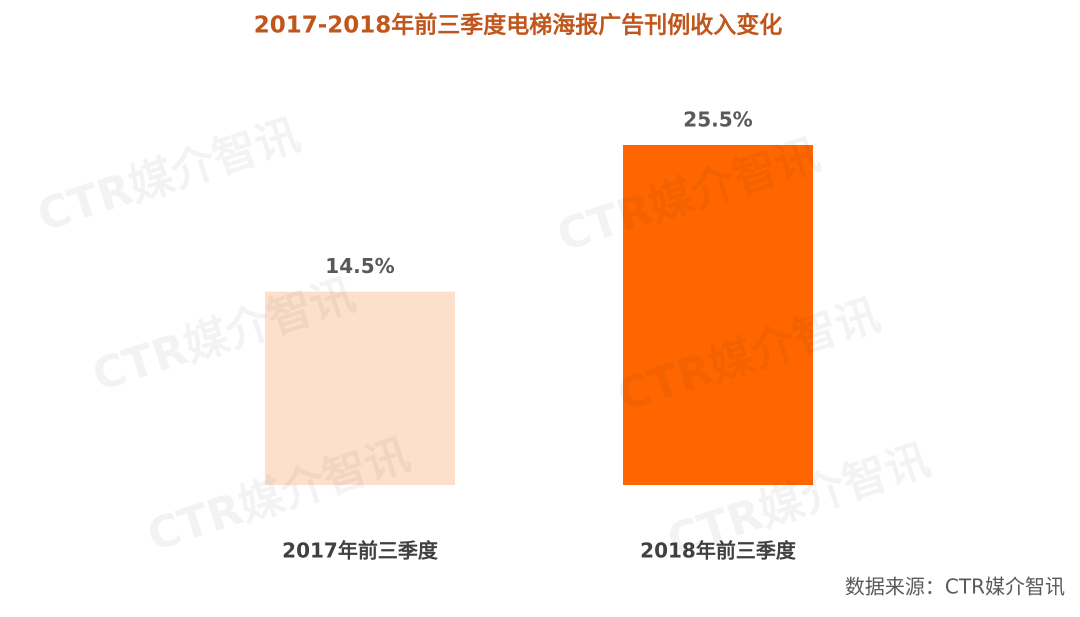 This screenshot has height=617, width=1080. I want to click on value-label: 14.5%, so click(359, 266).